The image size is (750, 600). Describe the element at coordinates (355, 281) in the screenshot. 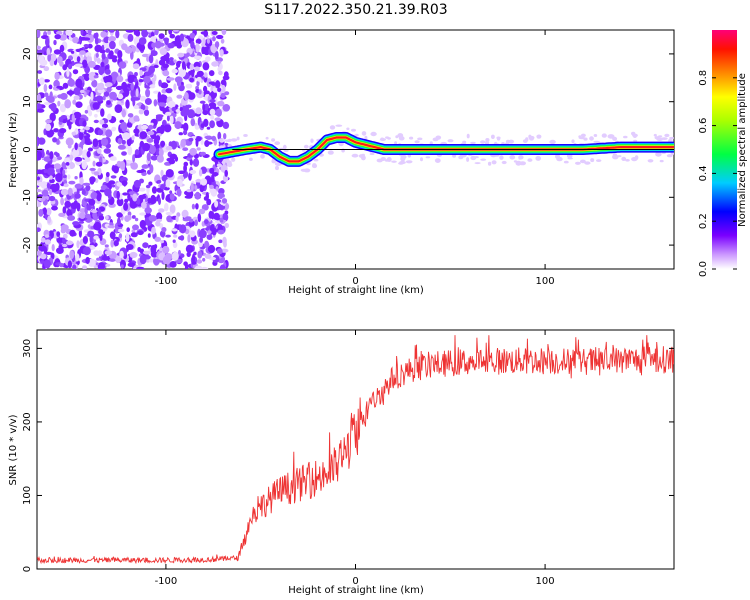

I see `x-tick-label: 0` at that location.